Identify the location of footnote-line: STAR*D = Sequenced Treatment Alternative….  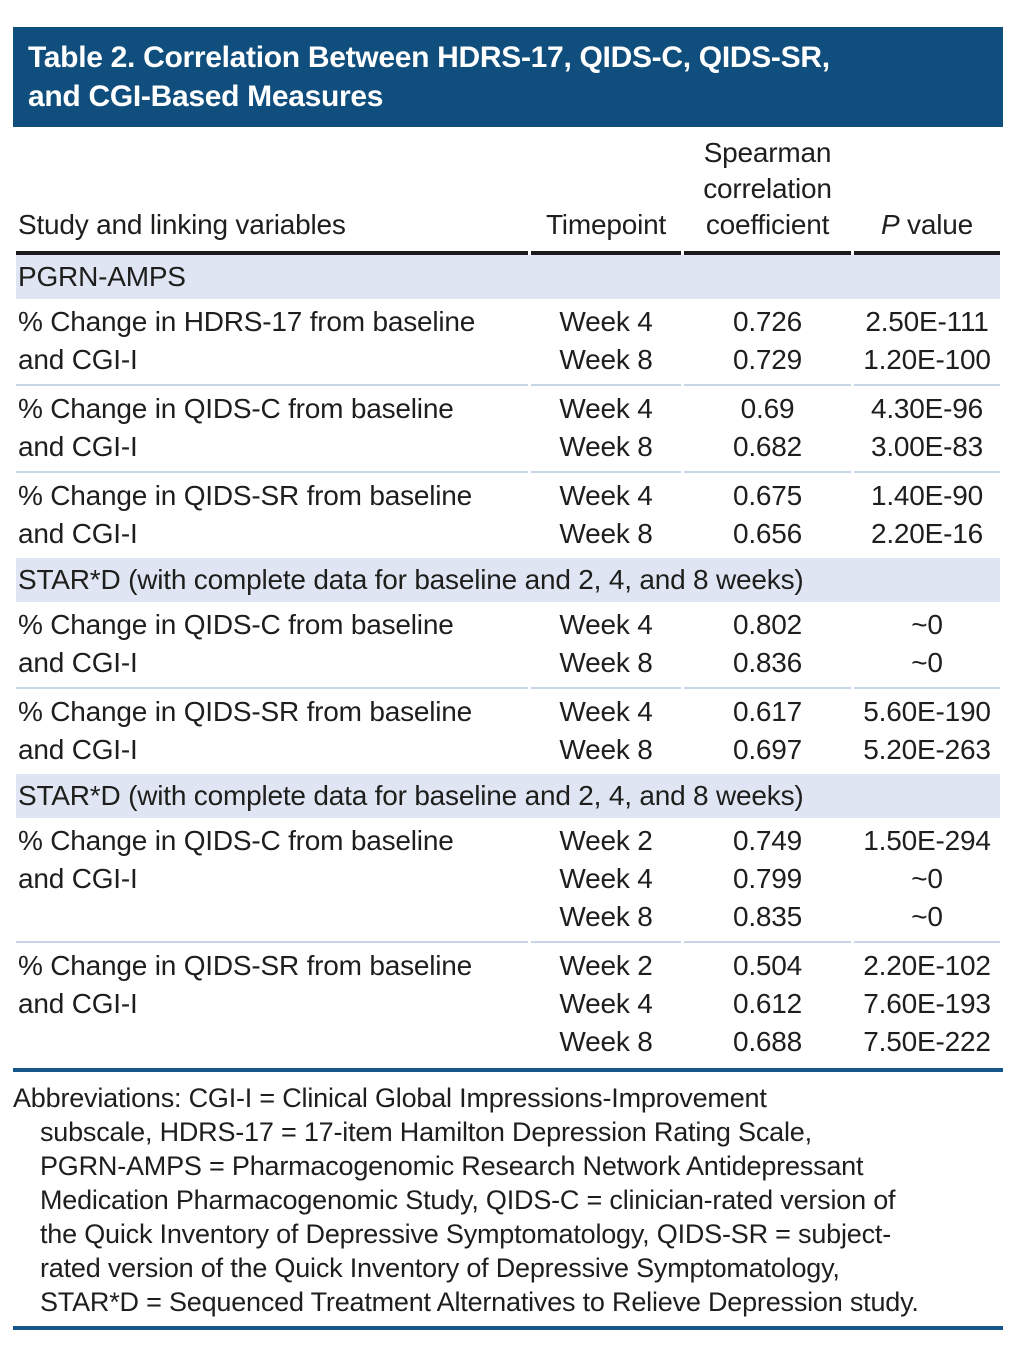
(479, 1302).